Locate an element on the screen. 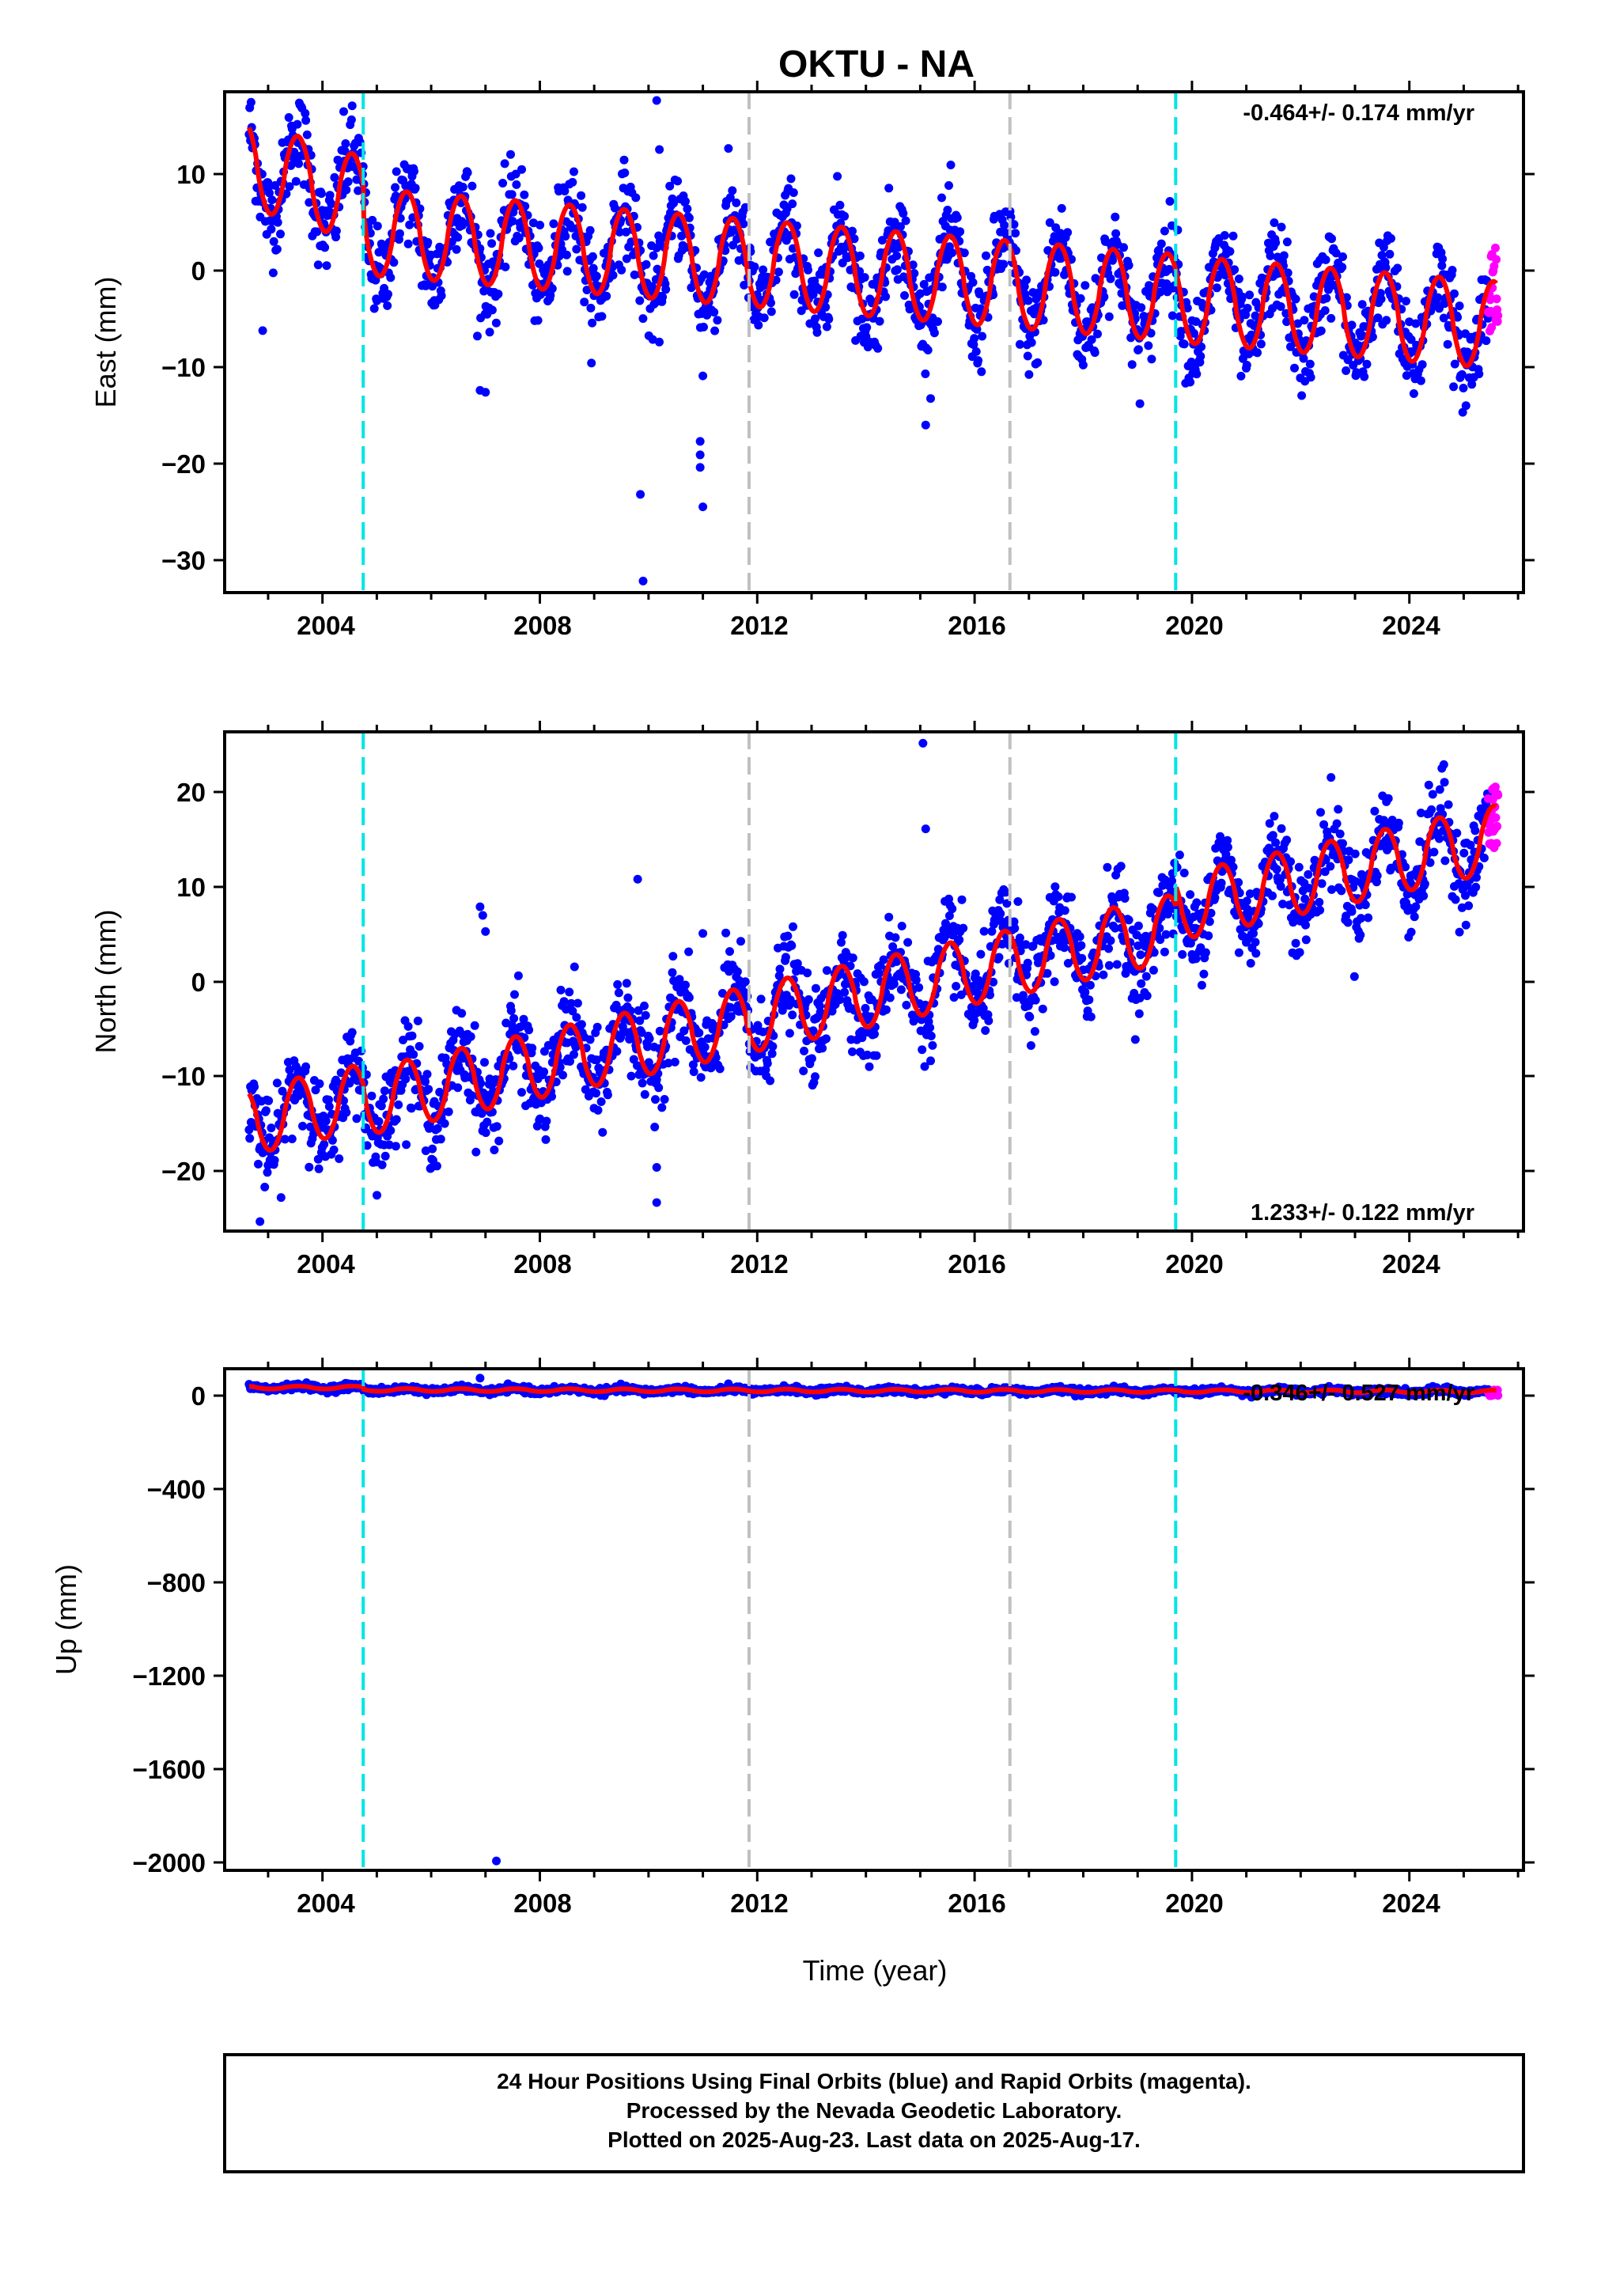 The image size is (1601, 2296). east-y-tick-label: 0 is located at coordinates (199, 271).